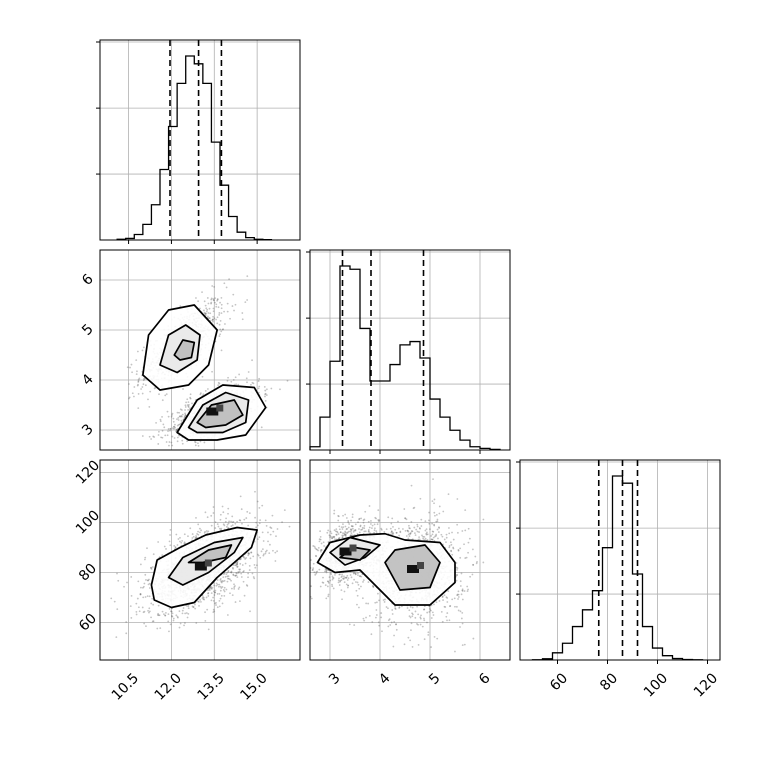 The width and height of the screenshot is (760, 764). Describe the element at coordinates (559, 682) in the screenshot. I see `x-tick-label: 60` at that location.